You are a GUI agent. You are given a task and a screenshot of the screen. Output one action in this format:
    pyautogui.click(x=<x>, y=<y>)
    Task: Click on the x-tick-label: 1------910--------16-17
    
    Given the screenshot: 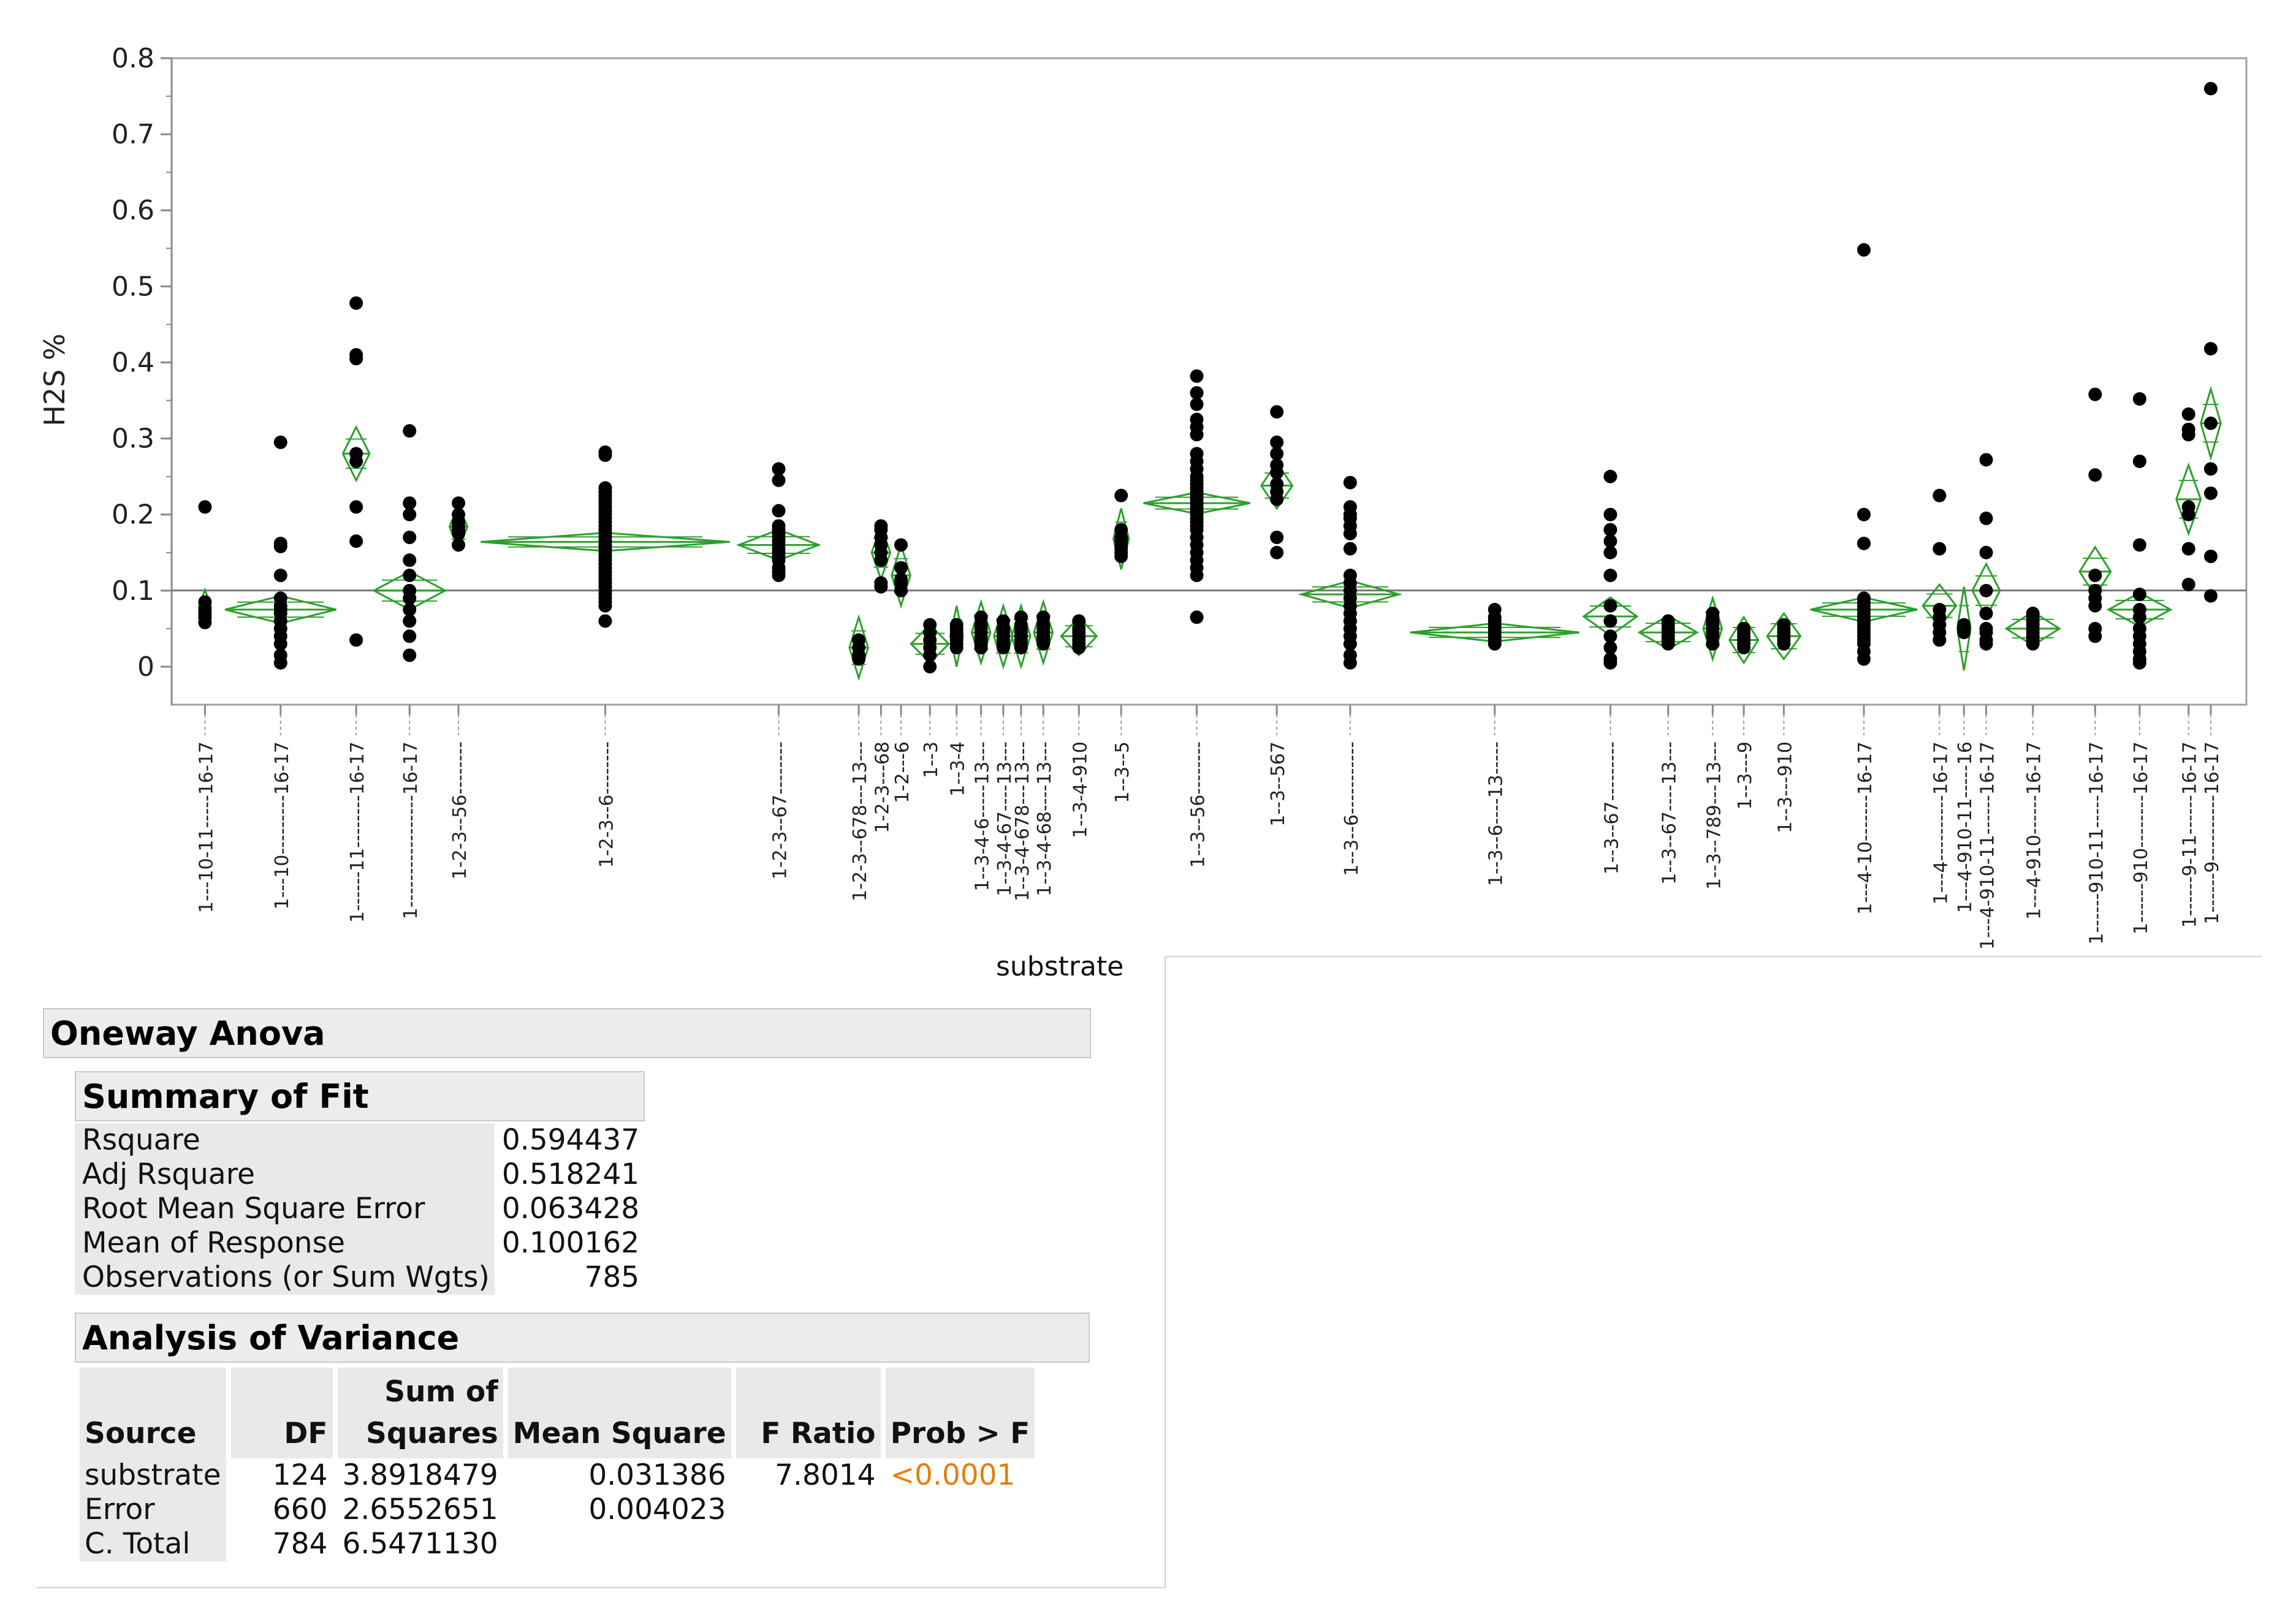 What is the action you would take?
    pyautogui.click(x=2141, y=838)
    